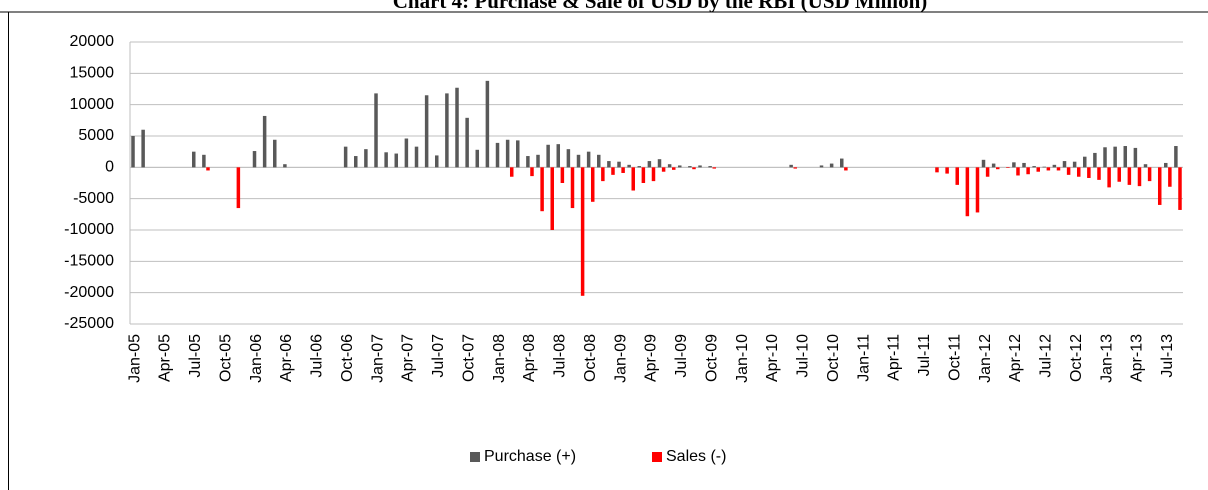 The width and height of the screenshot is (1208, 490). I want to click on y-tick-label: -20000, so click(89, 292).